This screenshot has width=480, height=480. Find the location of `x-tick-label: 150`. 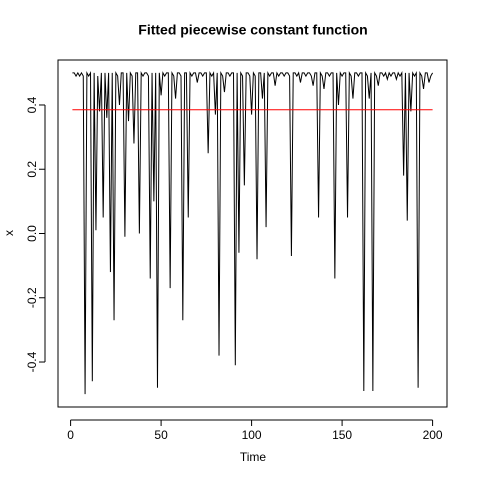

x-tick-label: 150 is located at coordinates (342, 435).